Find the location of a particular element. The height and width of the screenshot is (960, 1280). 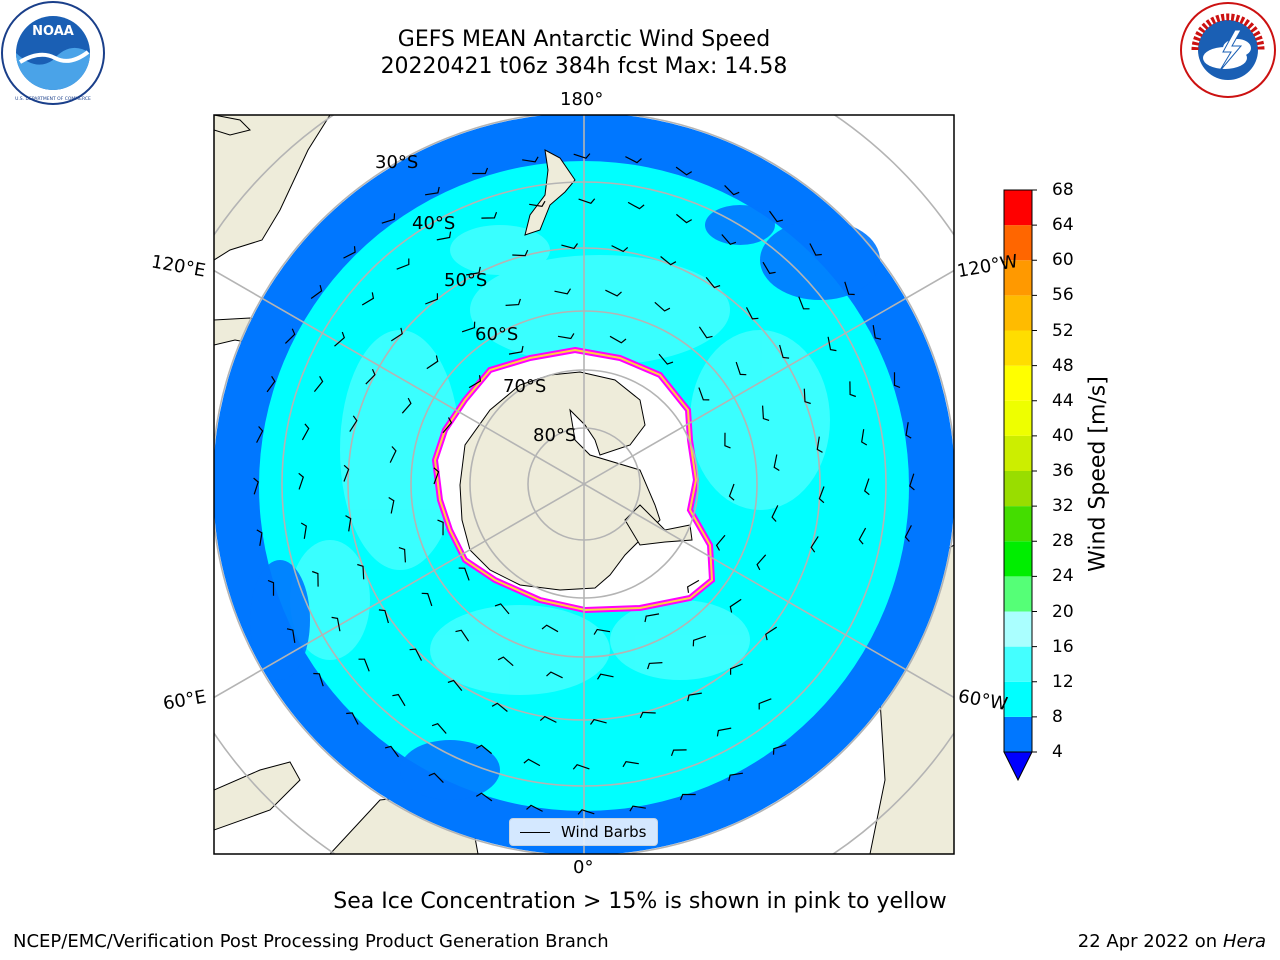

chart-title: GEFS MEAN Antarctic Wind Speed is located at coordinates (584, 39).